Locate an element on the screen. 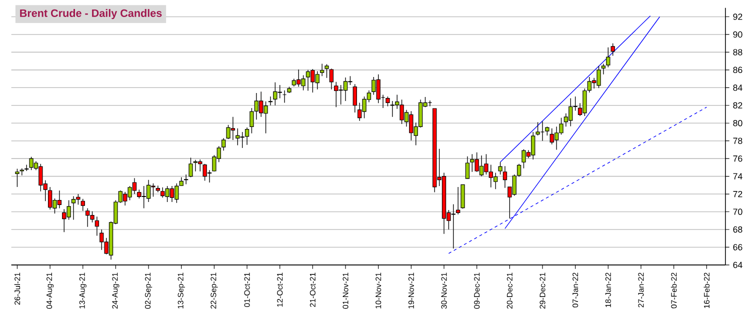 This screenshot has height=331, width=752. y-tick-label: 82 is located at coordinates (737, 105).